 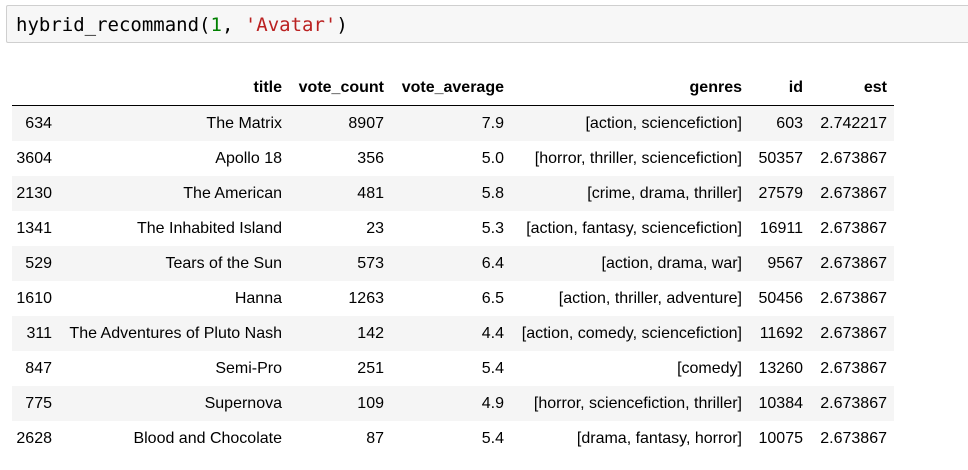 What do you see at coordinates (232, 193) in the screenshot?
I see `cell-title: The American` at bounding box center [232, 193].